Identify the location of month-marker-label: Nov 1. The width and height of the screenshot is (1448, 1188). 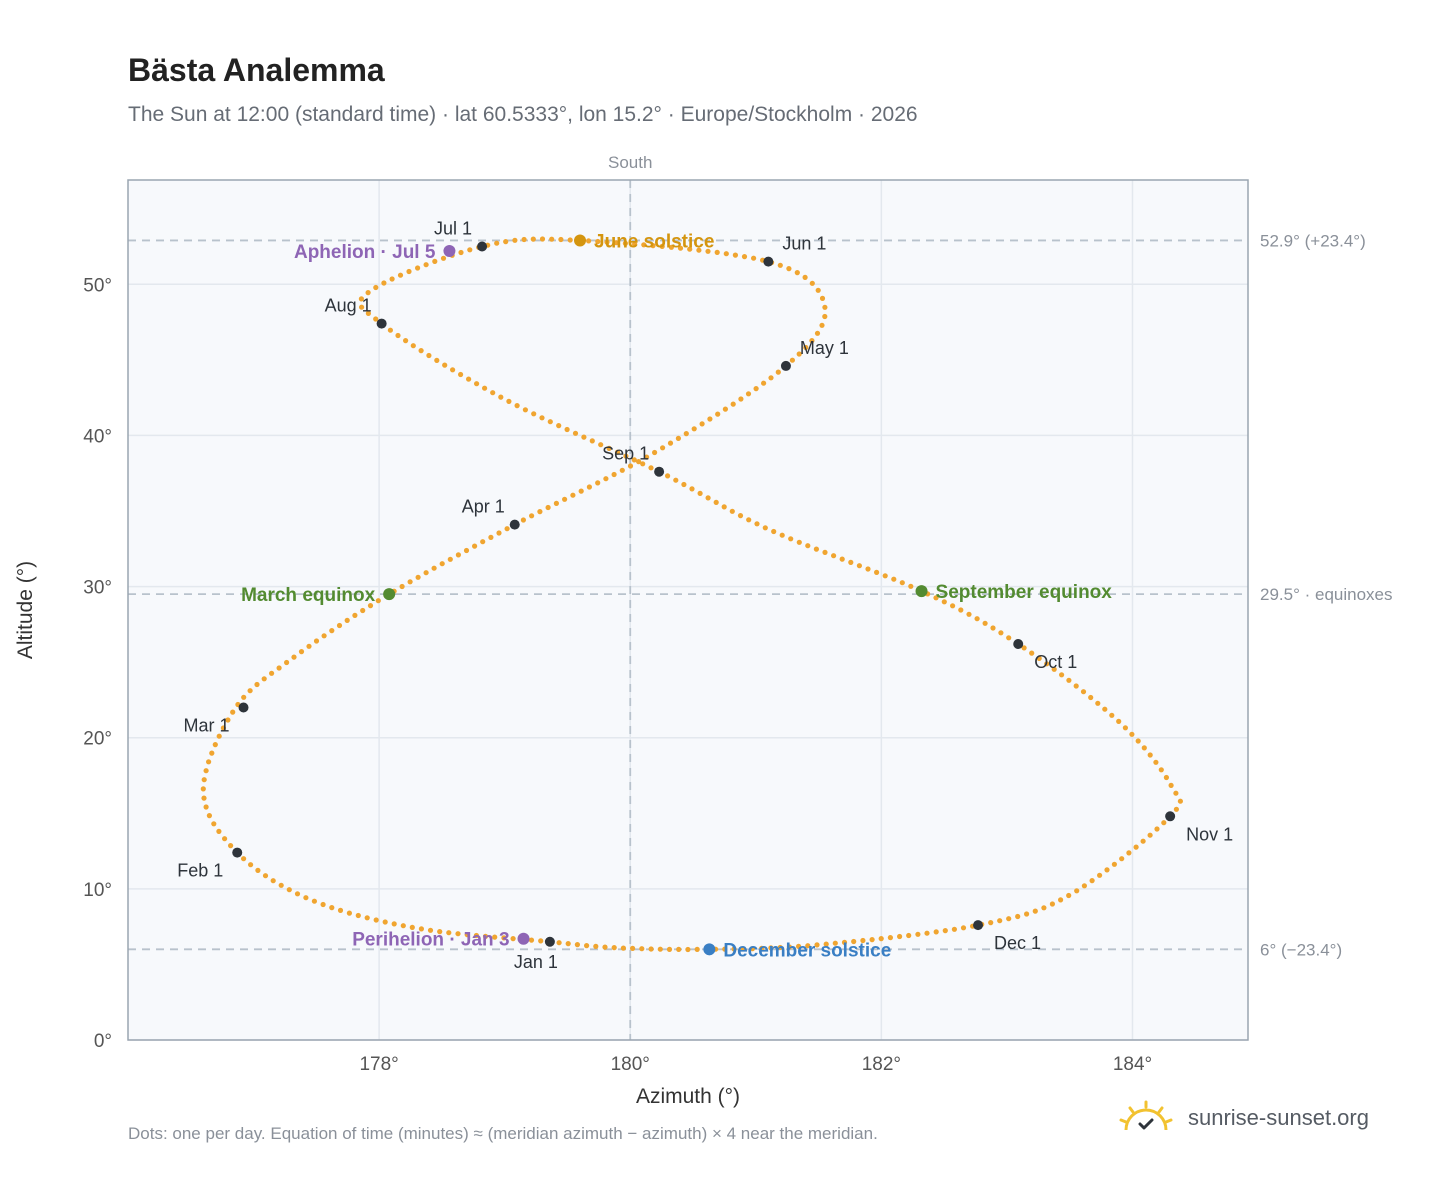
(1209, 834).